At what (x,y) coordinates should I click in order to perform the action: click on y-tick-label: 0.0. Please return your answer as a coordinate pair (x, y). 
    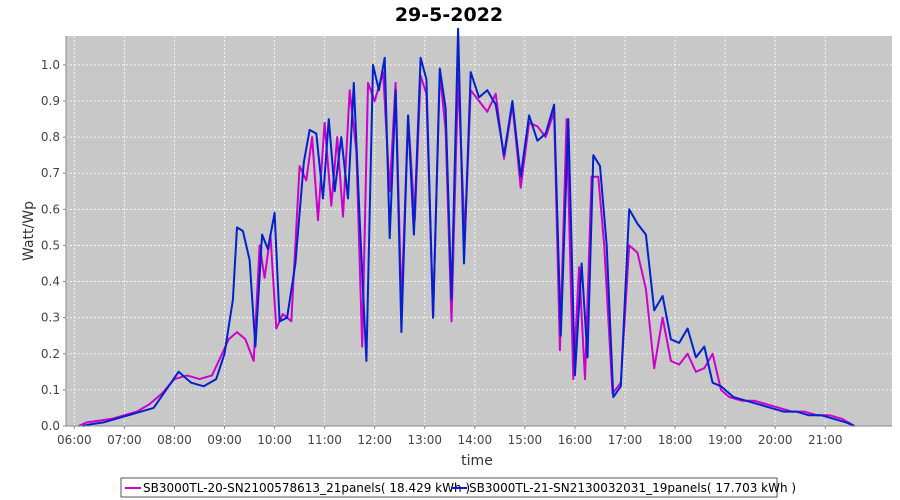
    Looking at the image, I should click on (50, 426).